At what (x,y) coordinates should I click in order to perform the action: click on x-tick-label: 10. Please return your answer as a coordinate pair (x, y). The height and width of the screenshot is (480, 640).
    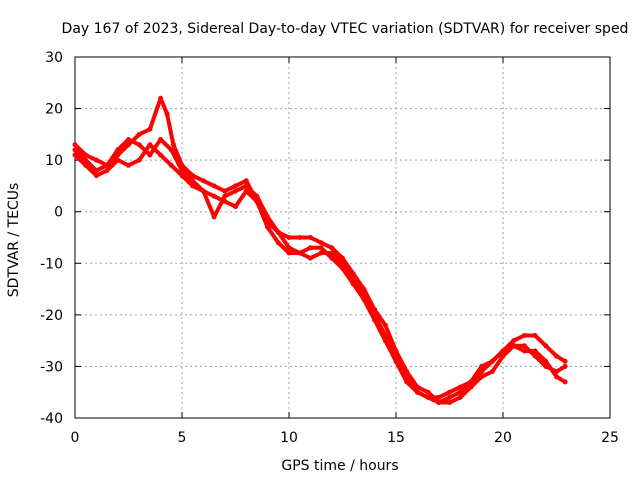
    Looking at the image, I should click on (289, 438).